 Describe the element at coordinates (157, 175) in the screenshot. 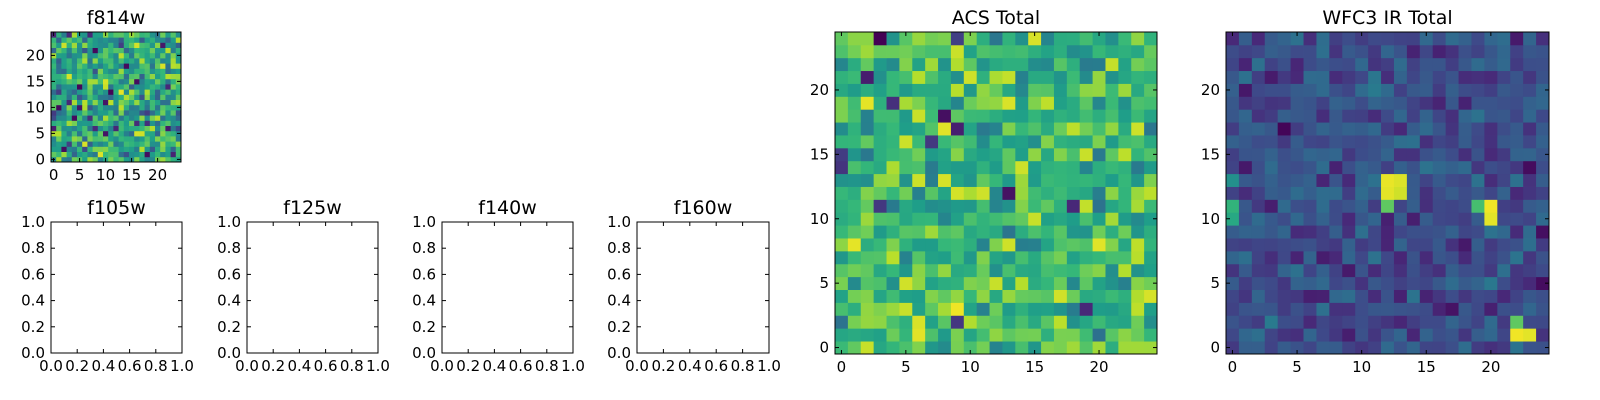

I see `x-tick-label: 20` at that location.